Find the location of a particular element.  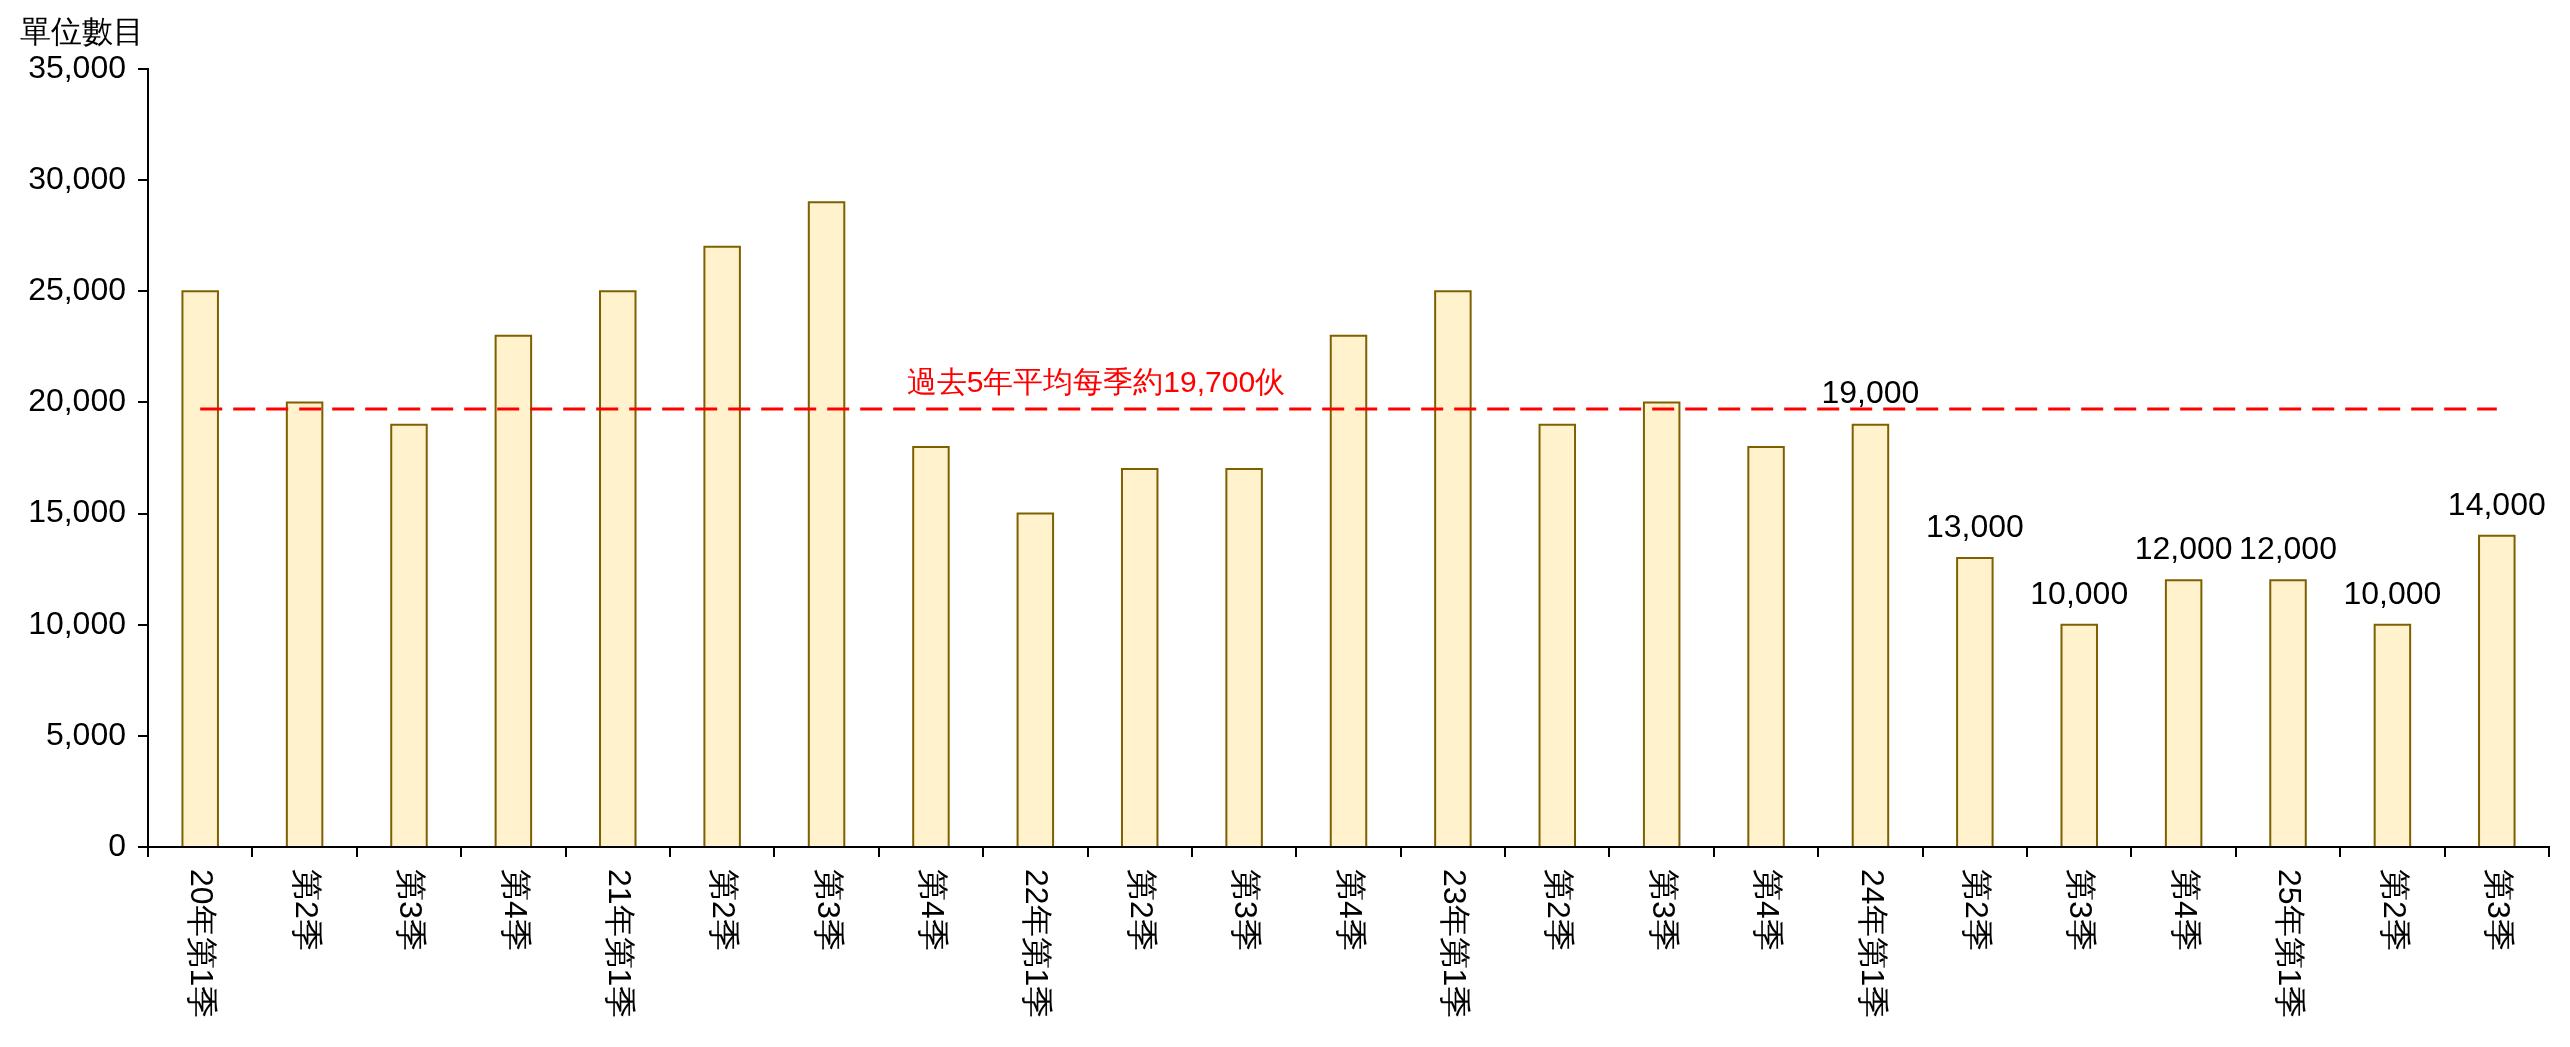

data-label: 19,000 is located at coordinates (1870, 392).